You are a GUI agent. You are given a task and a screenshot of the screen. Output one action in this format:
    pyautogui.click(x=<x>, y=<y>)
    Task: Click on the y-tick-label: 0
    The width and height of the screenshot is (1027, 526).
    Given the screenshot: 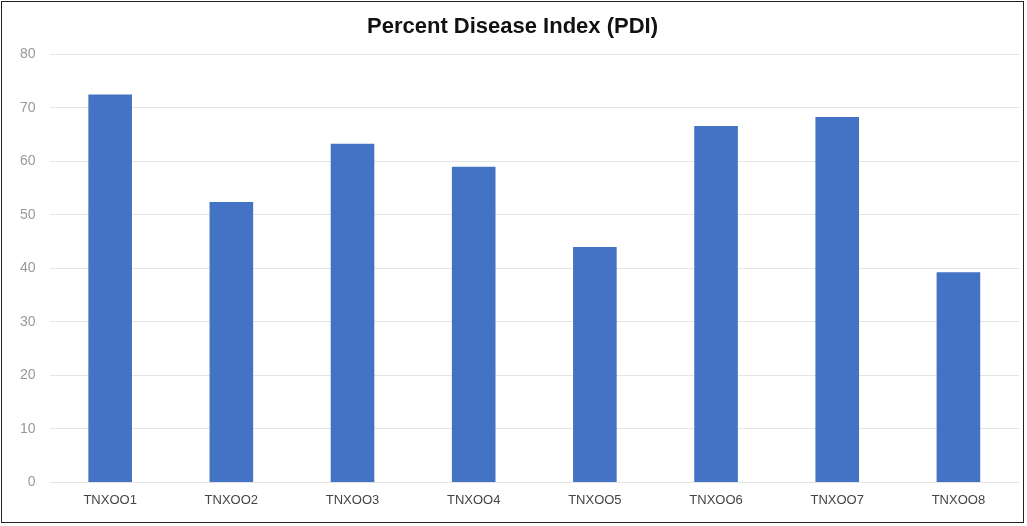 What is the action you would take?
    pyautogui.click(x=31, y=481)
    